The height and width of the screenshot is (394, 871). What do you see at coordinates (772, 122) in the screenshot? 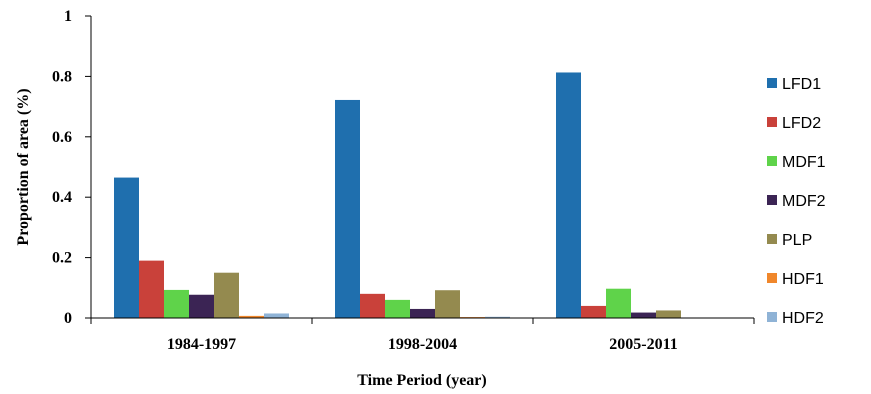
I see `legend-swatch-lfd2` at bounding box center [772, 122].